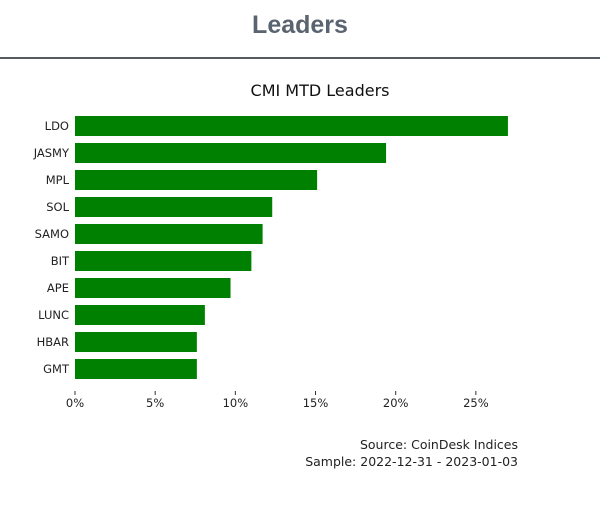  What do you see at coordinates (57, 126) in the screenshot?
I see `y-tick-label: LDO` at bounding box center [57, 126].